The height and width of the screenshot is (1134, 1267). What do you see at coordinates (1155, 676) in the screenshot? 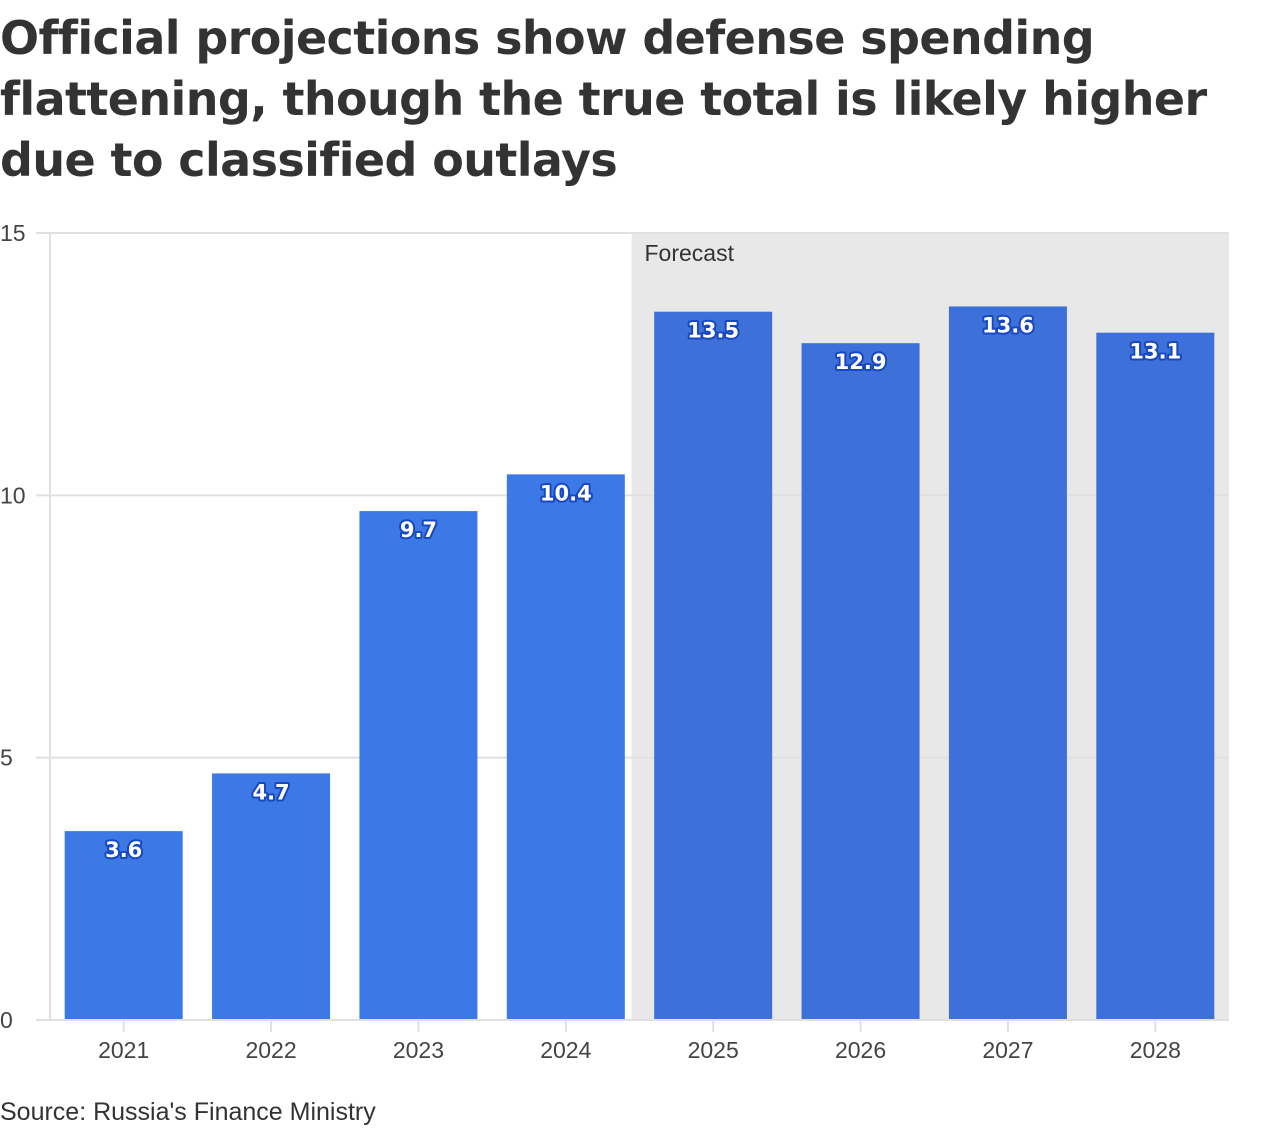
I see `bar-2028` at bounding box center [1155, 676].